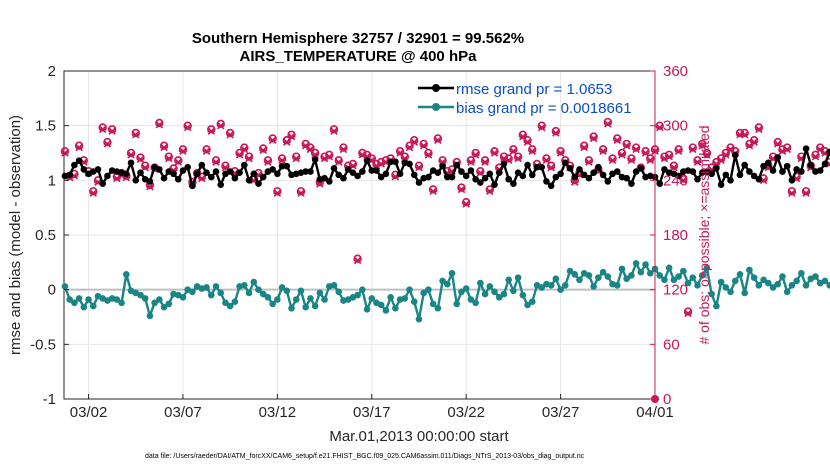 This screenshot has height=470, width=830. I want to click on legend-rmse-label: rmse grand pr = 1.0653, so click(534, 89).